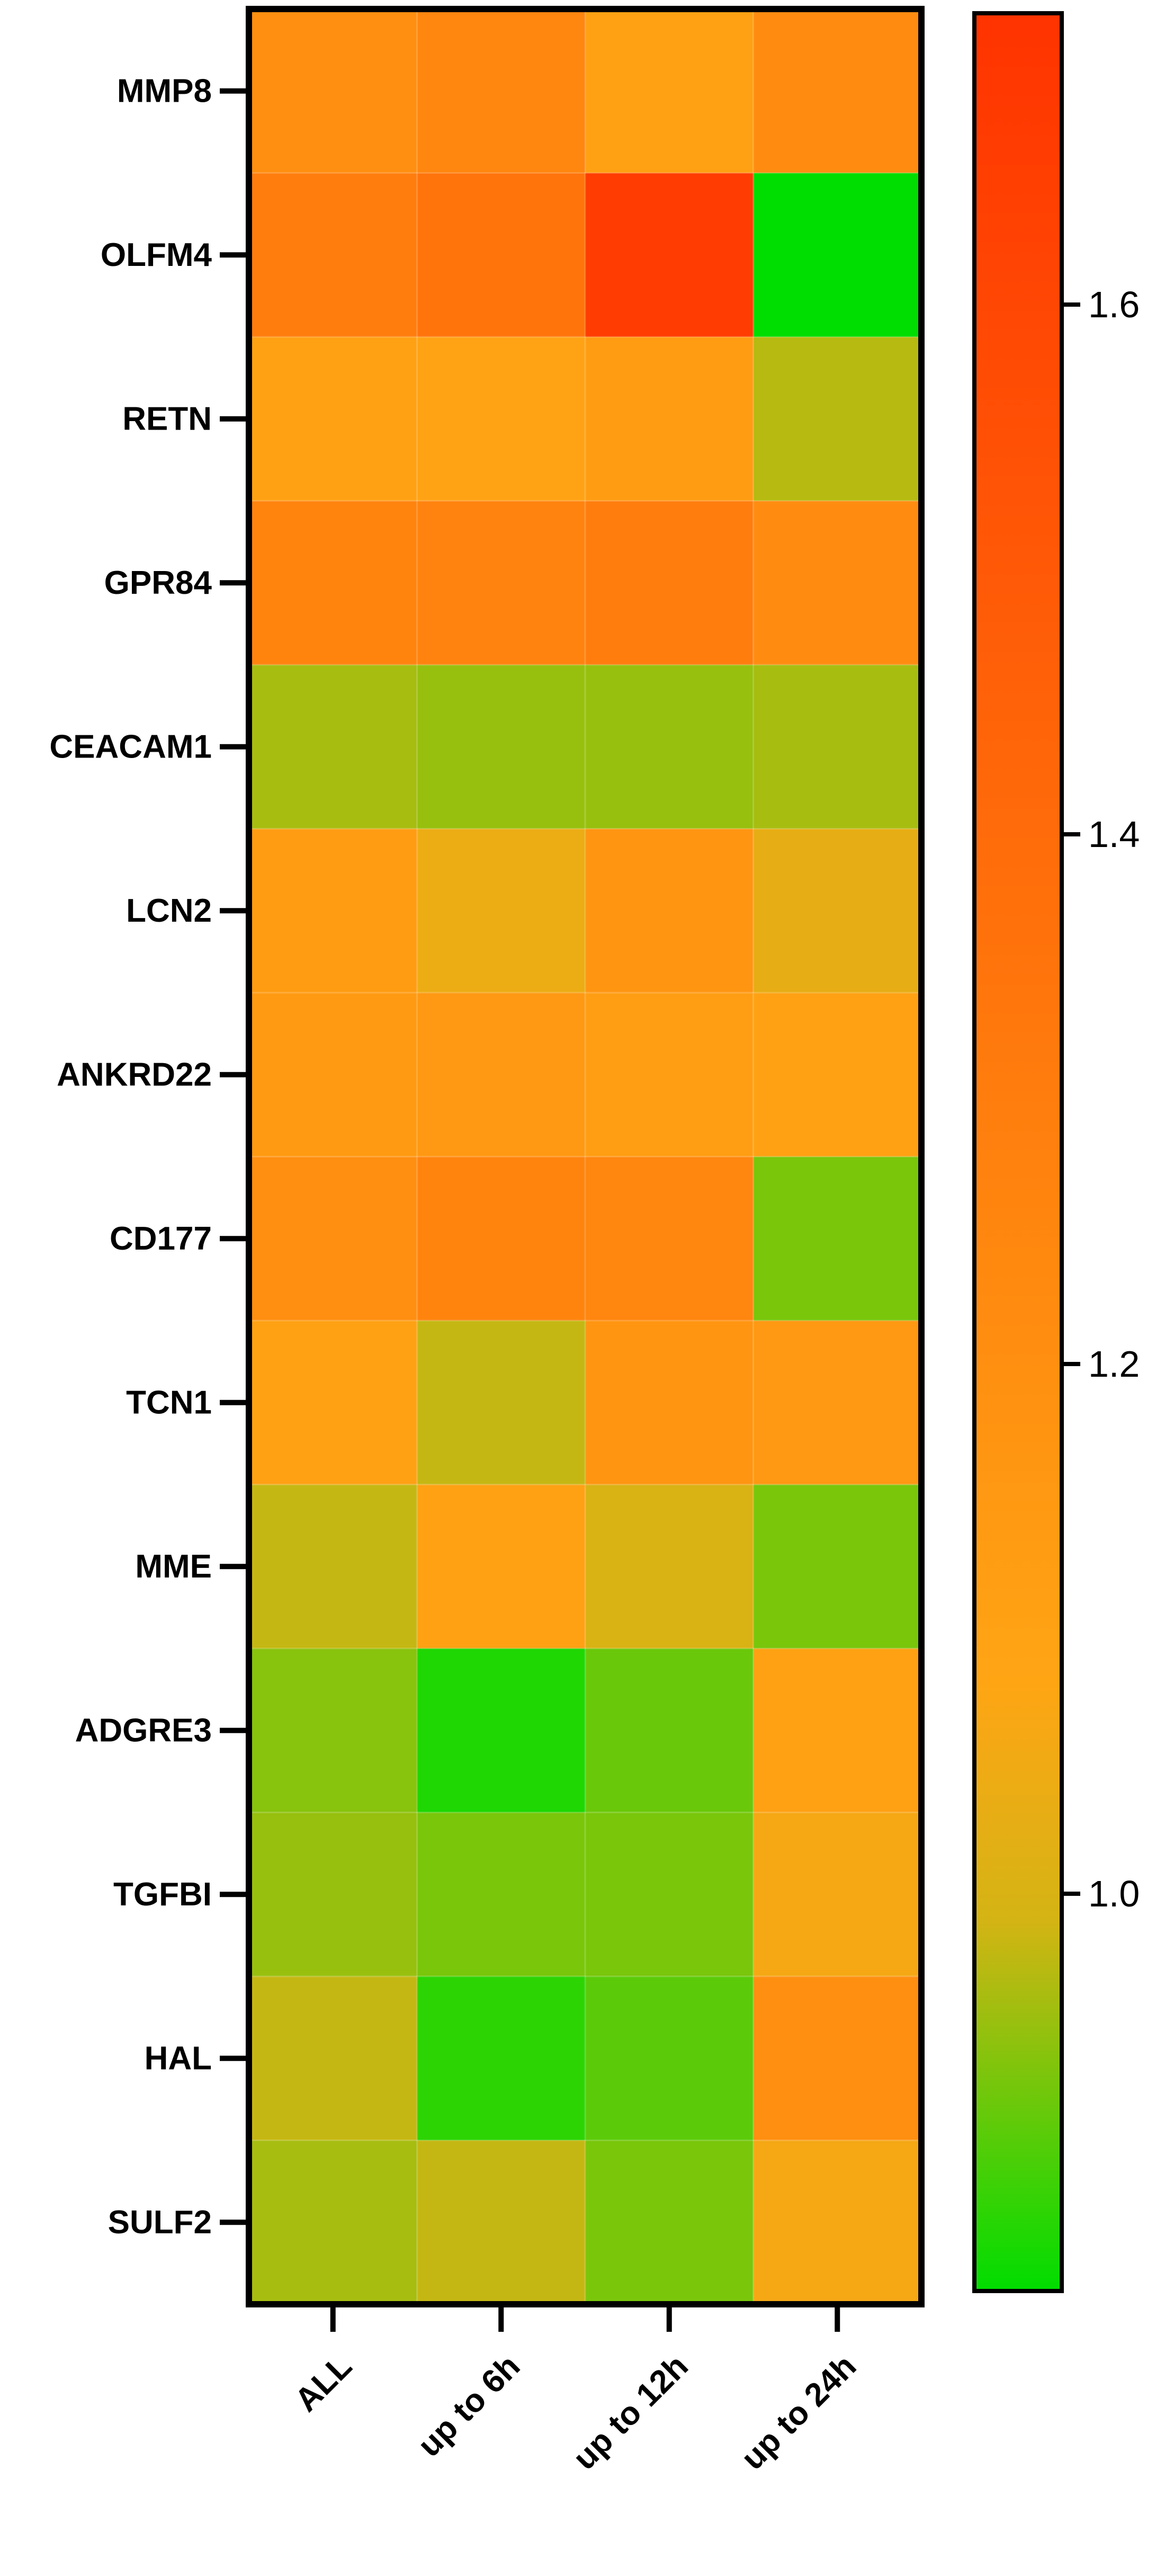  Describe the element at coordinates (323, 2383) in the screenshot. I see `column-label: ALL` at that location.